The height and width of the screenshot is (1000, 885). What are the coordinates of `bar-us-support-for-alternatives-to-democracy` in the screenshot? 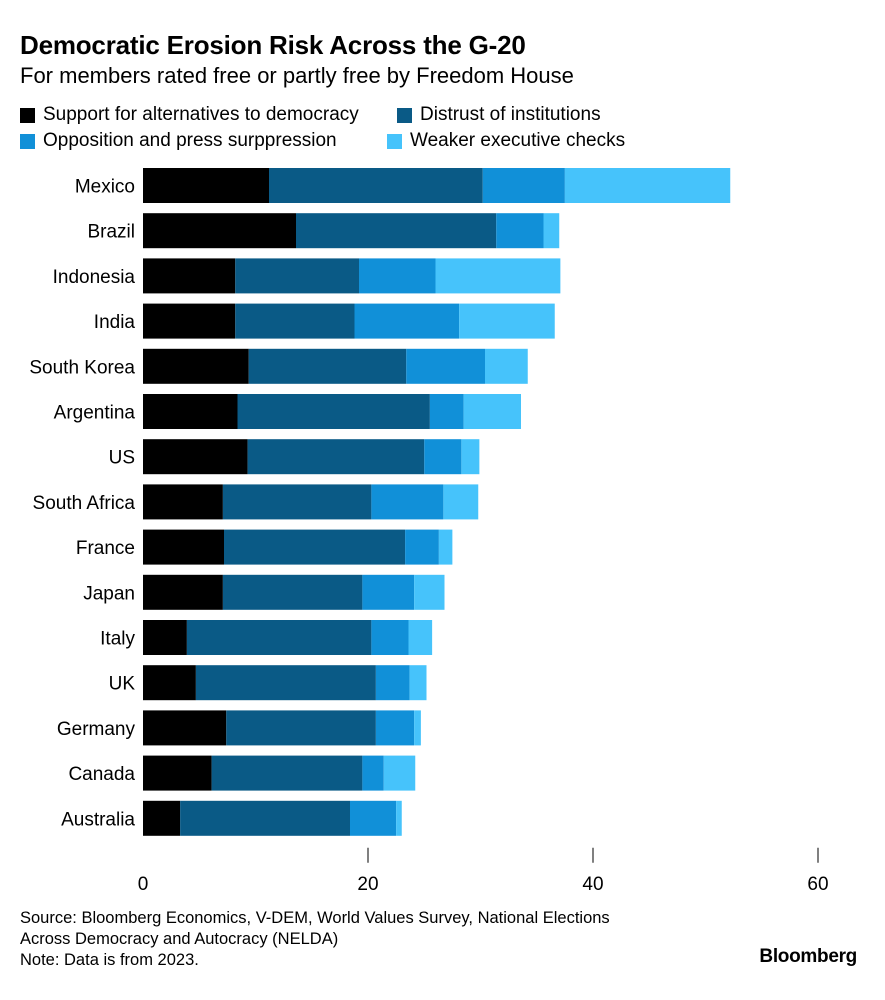 It's located at (195, 457).